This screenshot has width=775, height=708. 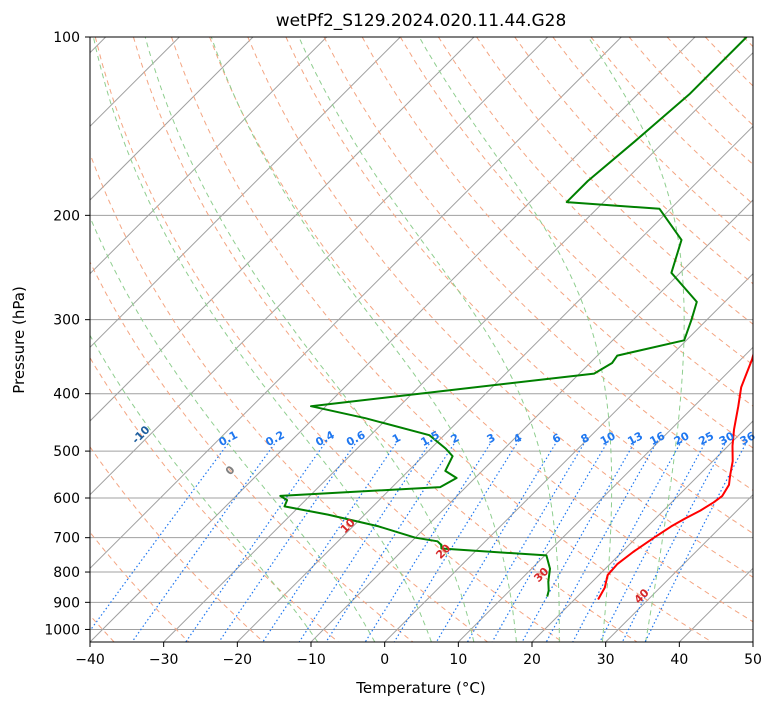 I want to click on y-tick-label: 700, so click(x=66, y=539).